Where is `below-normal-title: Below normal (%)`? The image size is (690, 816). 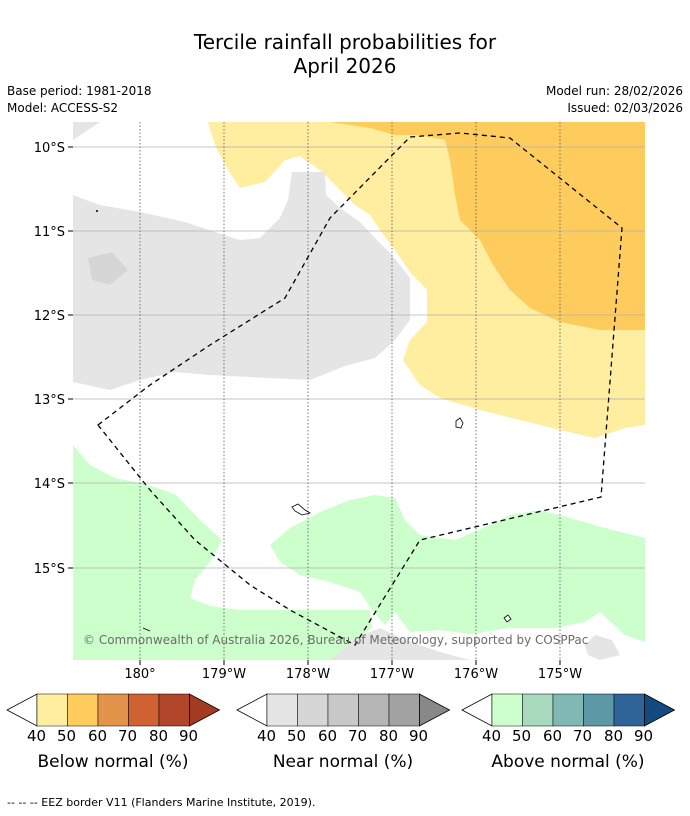 below-normal-title: Below normal (%) is located at coordinates (113, 762).